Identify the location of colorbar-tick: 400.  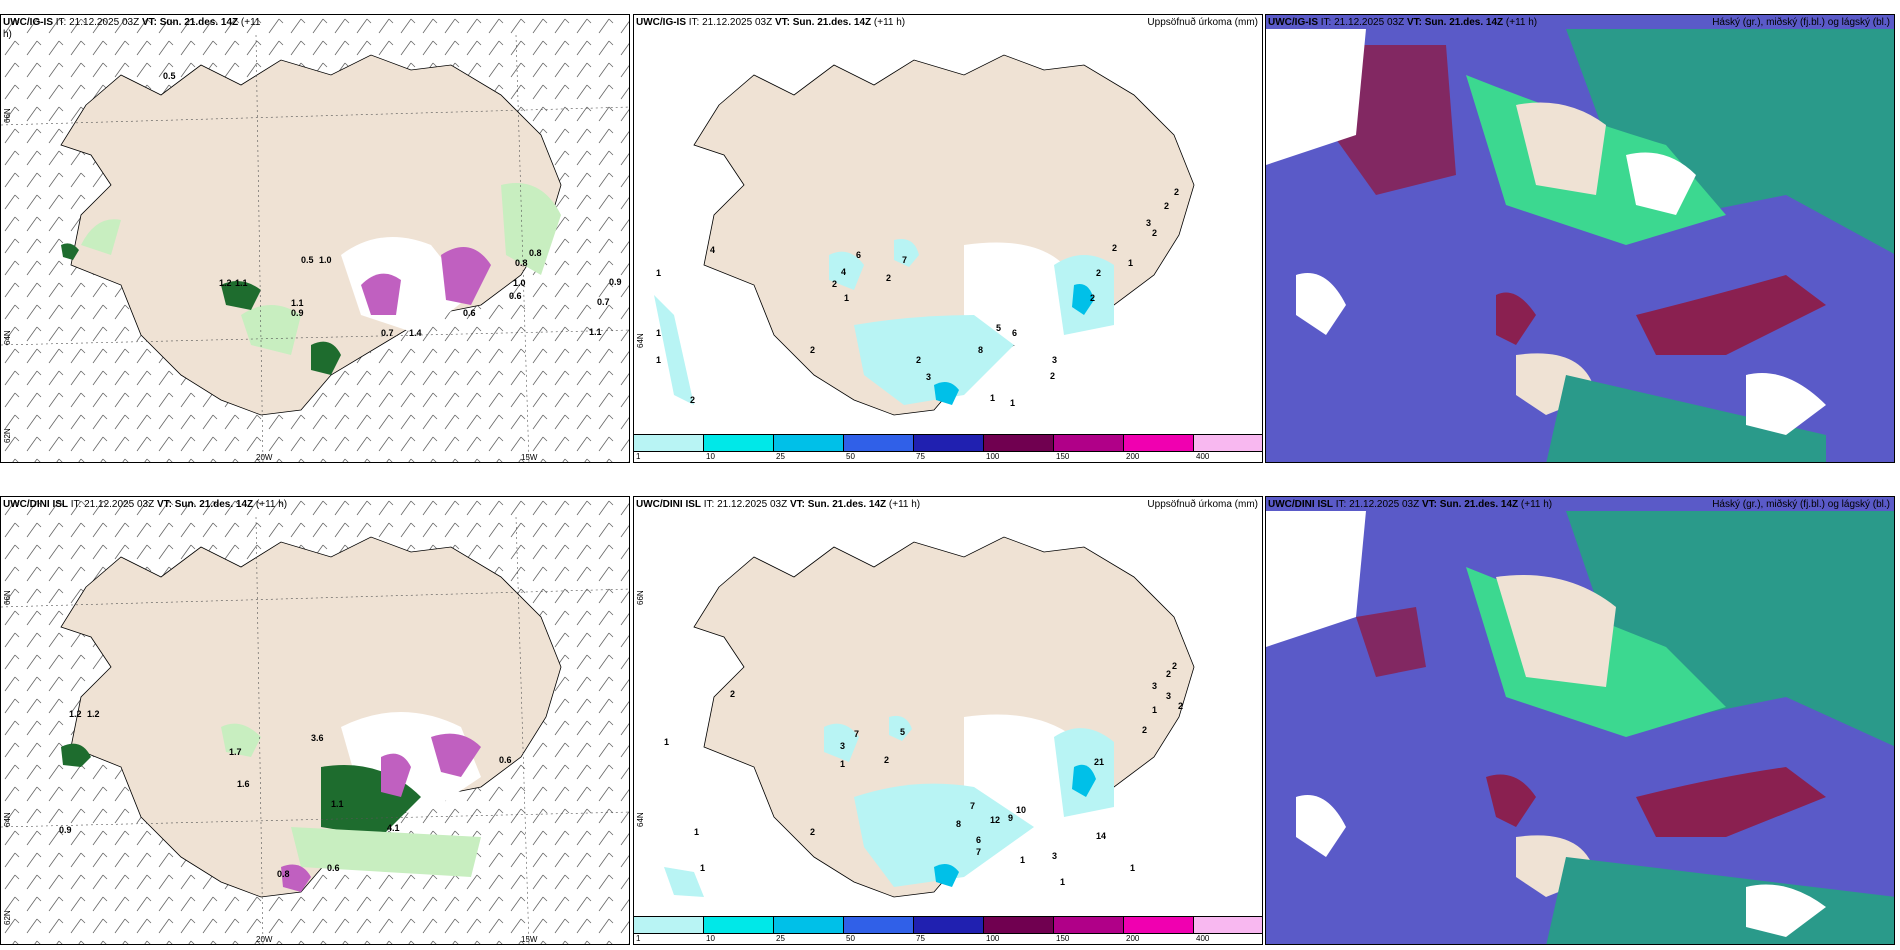
(1203, 938).